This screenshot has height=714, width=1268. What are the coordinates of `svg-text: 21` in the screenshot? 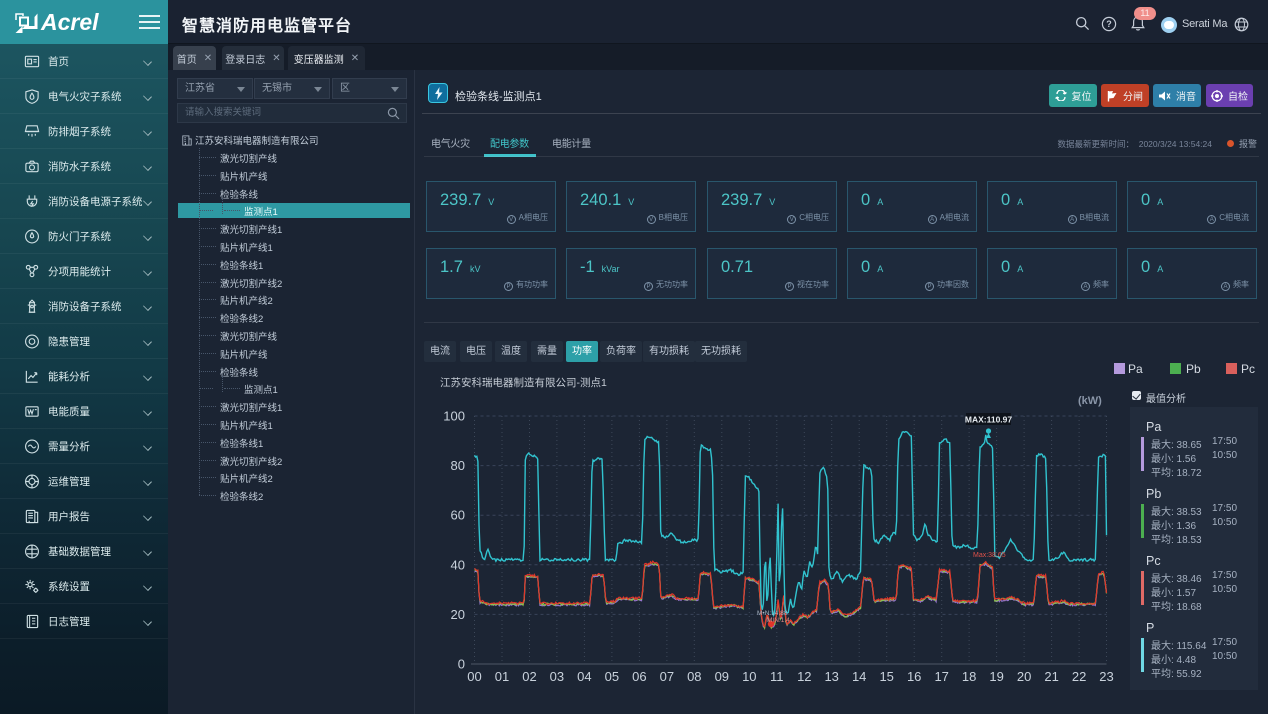 It's located at (1051, 676).